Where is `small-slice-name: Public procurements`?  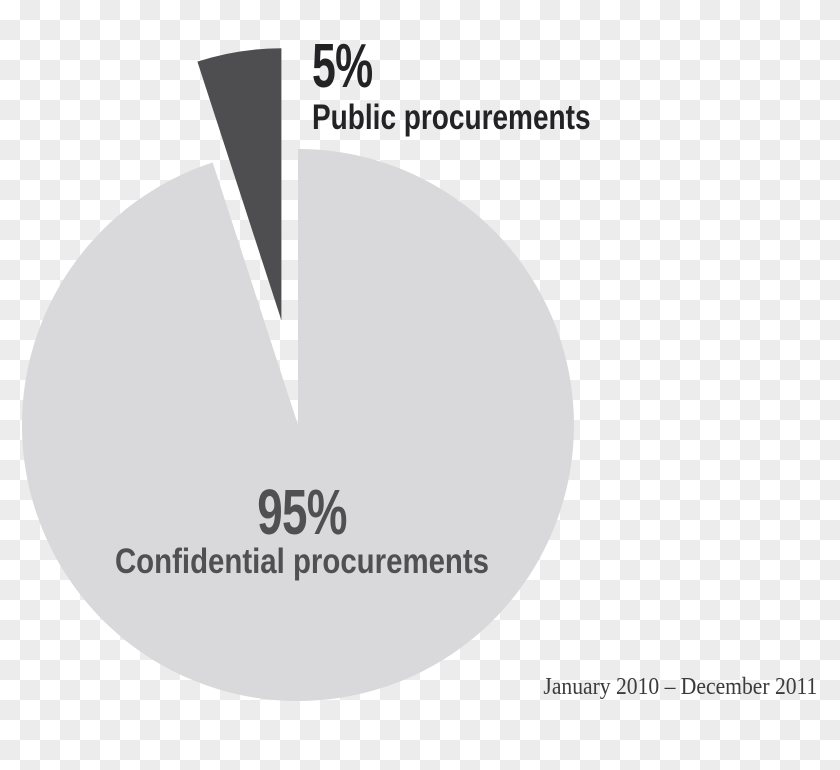
small-slice-name: Public procurements is located at coordinates (451, 117).